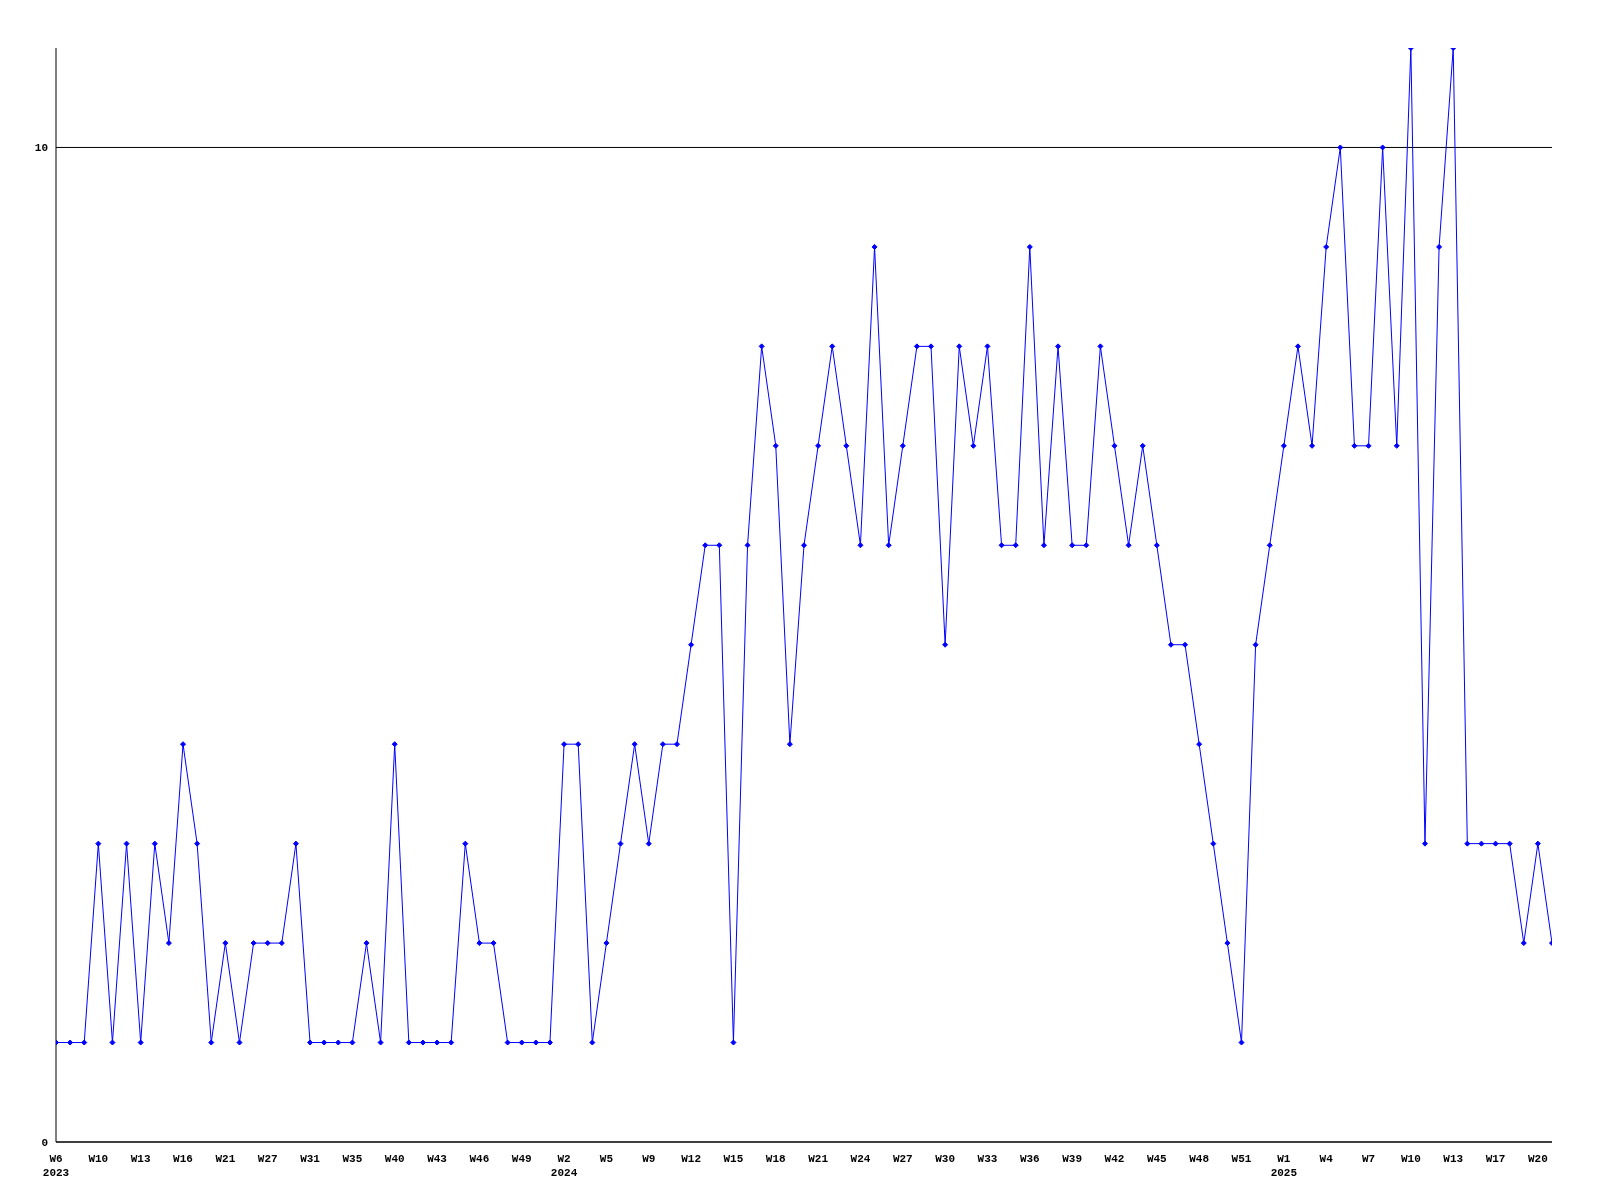 The width and height of the screenshot is (1600, 1200). What do you see at coordinates (1537, 1158) in the screenshot?
I see `x-tick-label: W20` at bounding box center [1537, 1158].